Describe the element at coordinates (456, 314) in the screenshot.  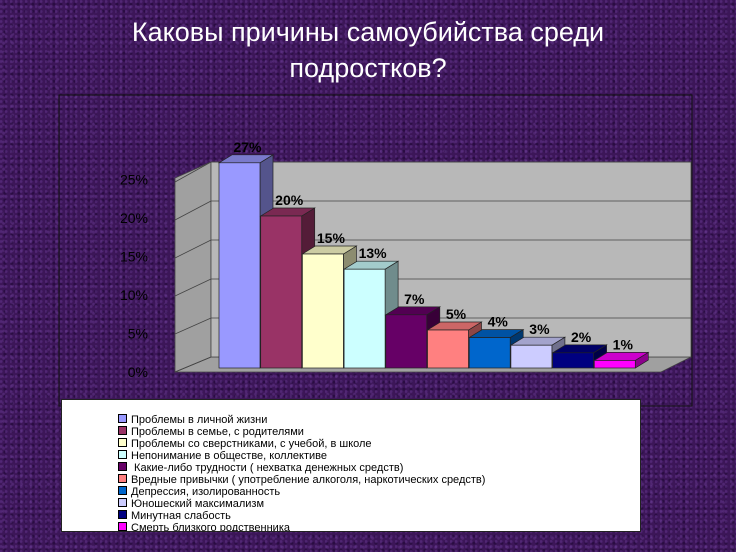
I see `data-label: 5%` at that location.